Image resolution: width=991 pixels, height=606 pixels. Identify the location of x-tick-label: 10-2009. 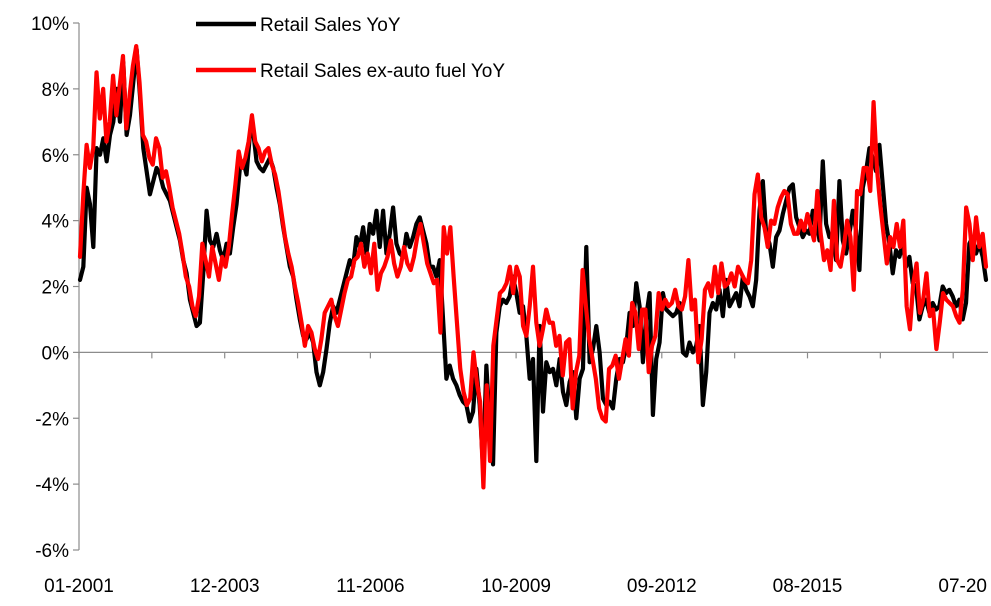
(516, 586).